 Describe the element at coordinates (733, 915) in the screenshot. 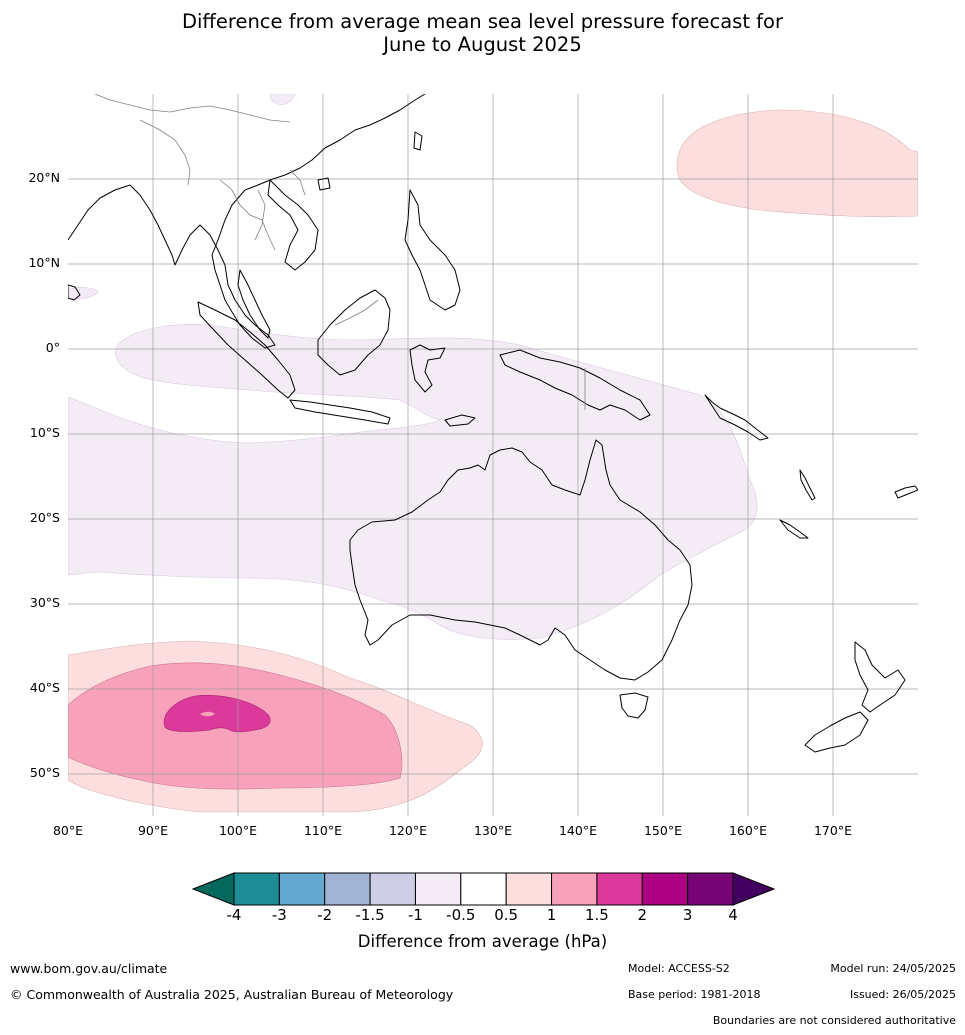

I see `colorbar-tick-label: 4` at that location.